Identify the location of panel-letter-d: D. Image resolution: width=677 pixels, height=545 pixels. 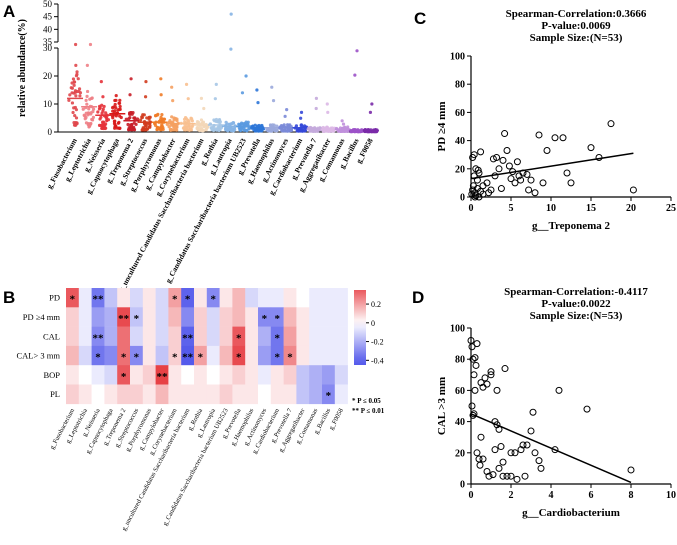
(418, 297).